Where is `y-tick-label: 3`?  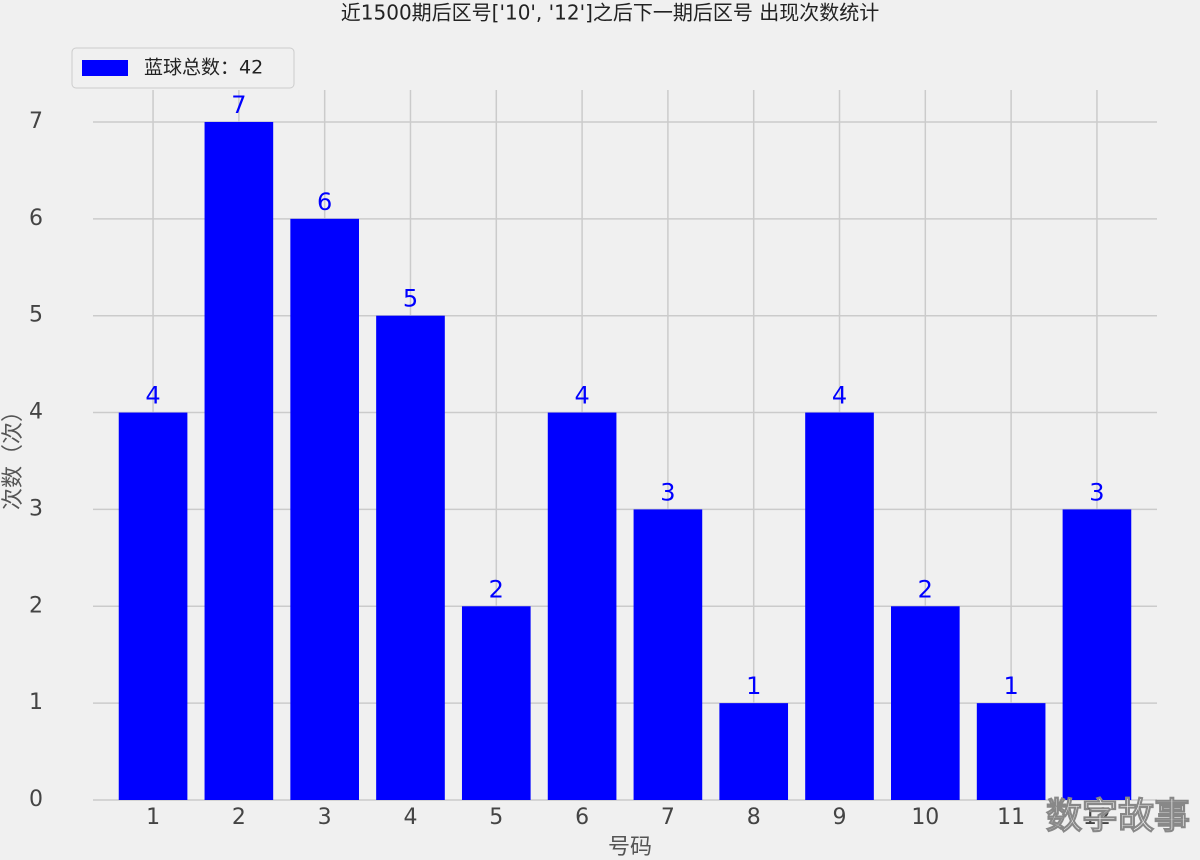
y-tick-label: 3 is located at coordinates (36, 508).